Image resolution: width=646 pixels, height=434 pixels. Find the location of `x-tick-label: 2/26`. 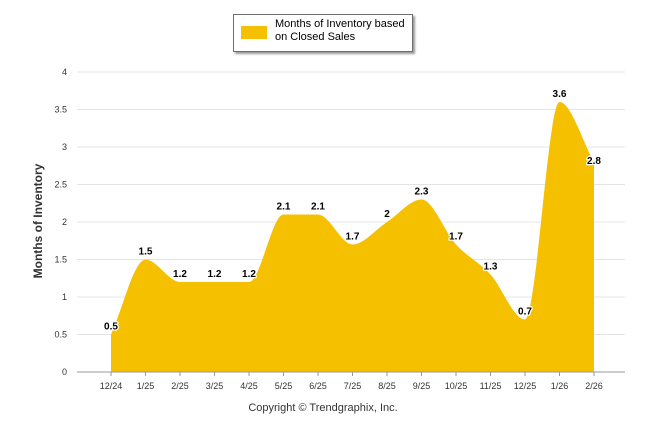

x-tick-label: 2/26 is located at coordinates (594, 386).